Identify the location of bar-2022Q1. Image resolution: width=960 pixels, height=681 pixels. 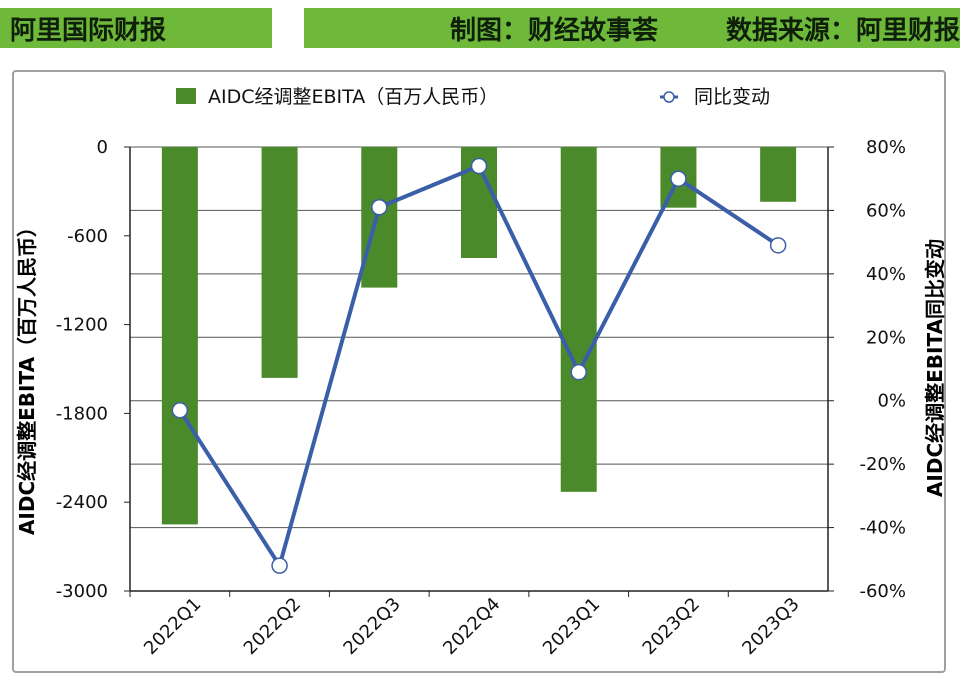
(179, 336).